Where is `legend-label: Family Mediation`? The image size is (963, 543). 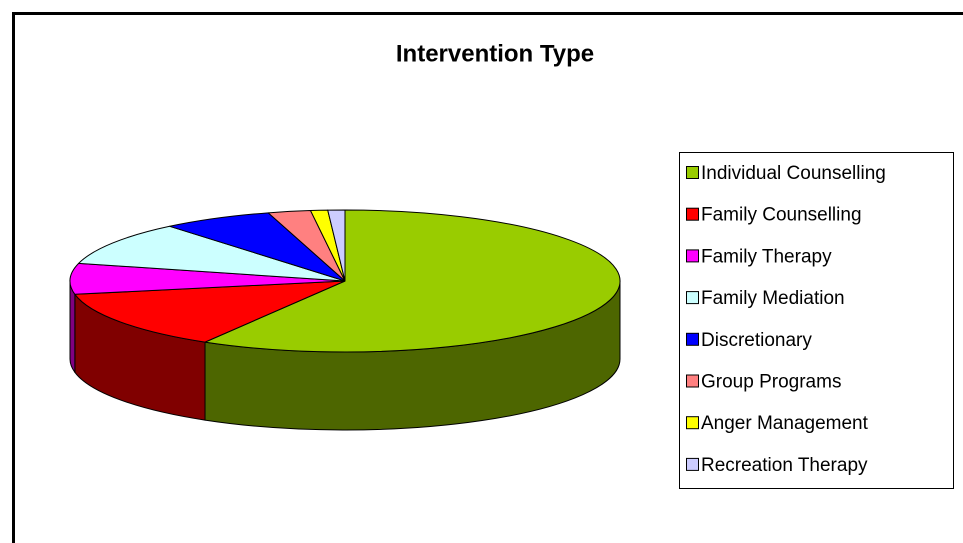 legend-label: Family Mediation is located at coordinates (773, 298).